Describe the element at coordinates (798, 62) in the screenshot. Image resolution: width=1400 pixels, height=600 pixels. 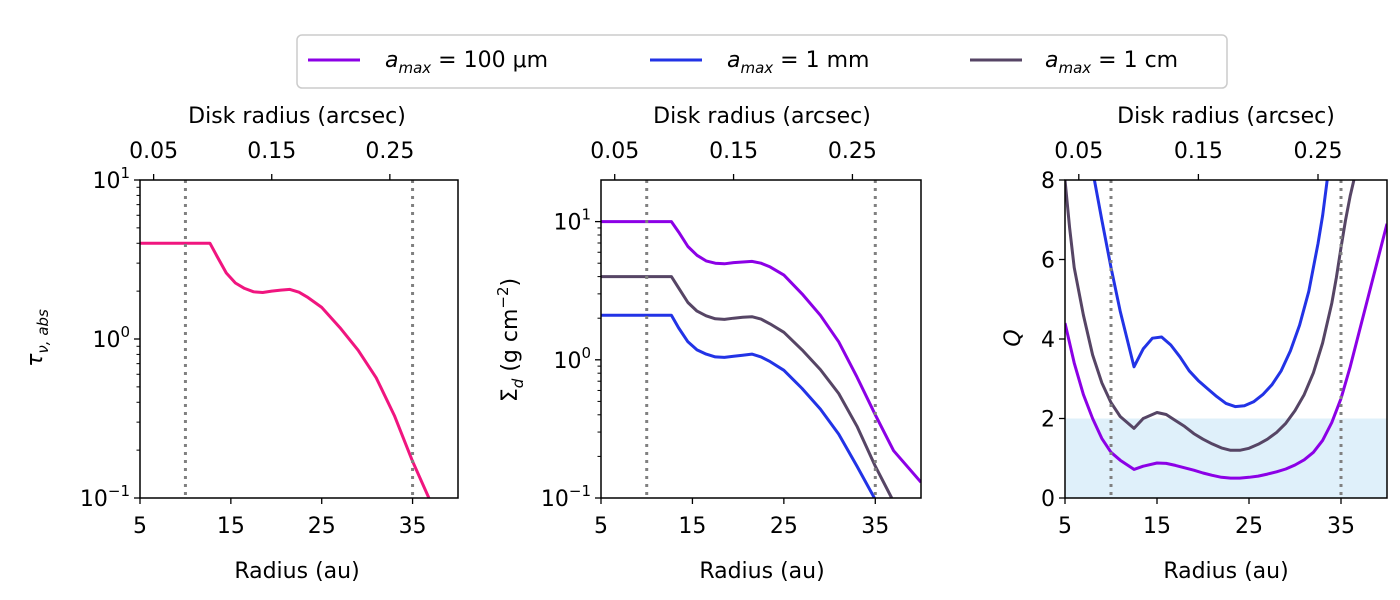
I see `legend-label-1mm: amax = 1 mm` at that location.